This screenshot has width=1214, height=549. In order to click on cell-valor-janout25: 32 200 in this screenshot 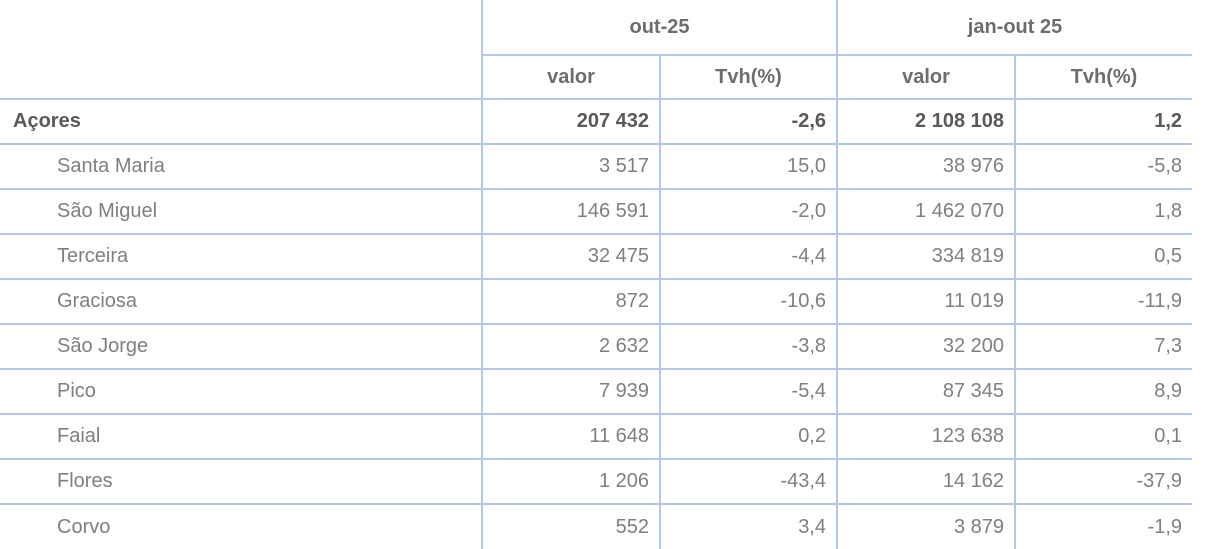, I will do `click(926, 346)`.